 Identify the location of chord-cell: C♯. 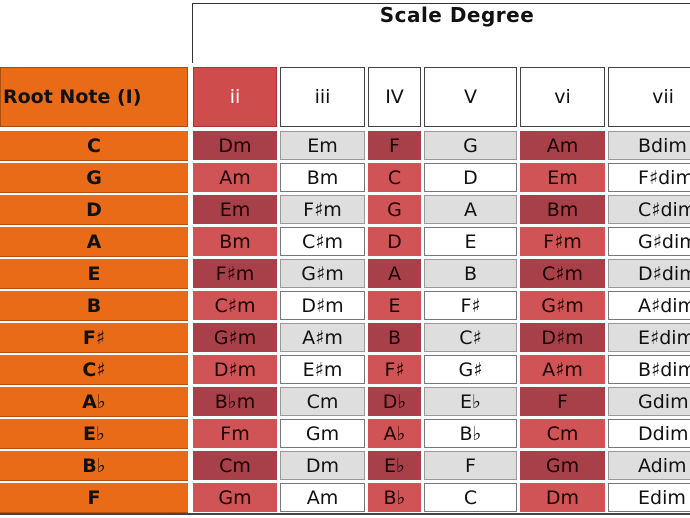
(470, 337).